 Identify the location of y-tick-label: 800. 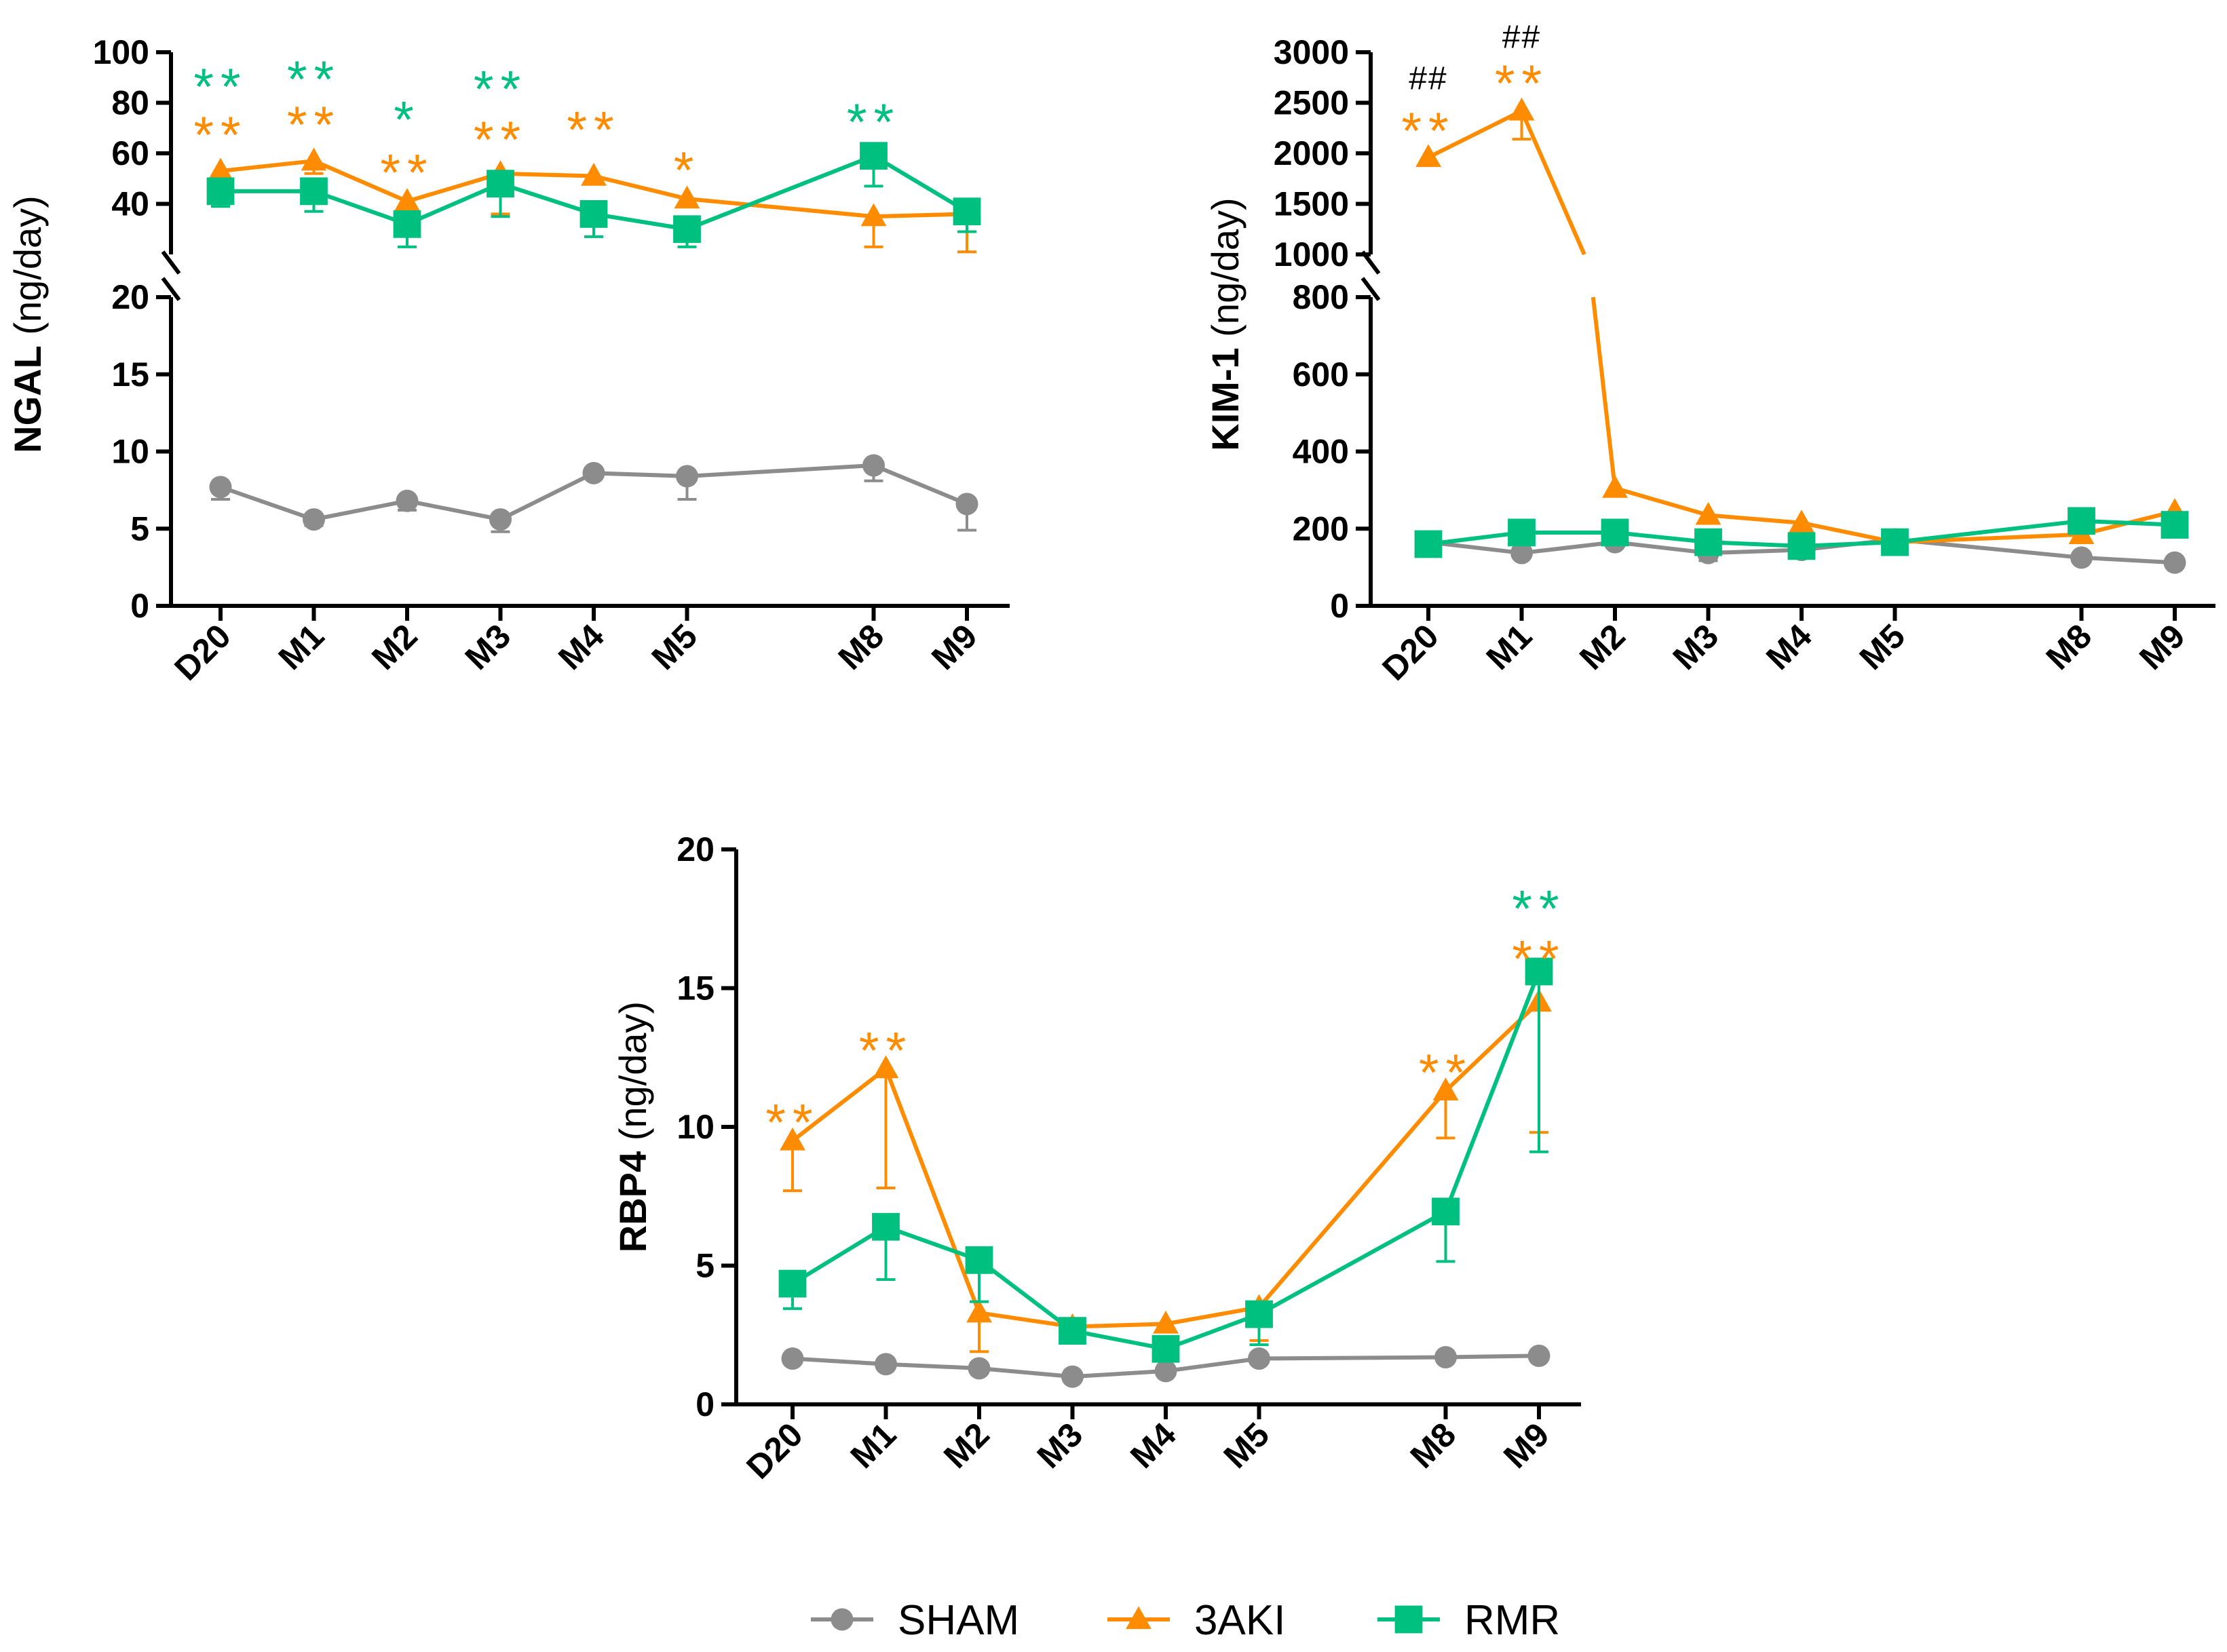
(1321, 297).